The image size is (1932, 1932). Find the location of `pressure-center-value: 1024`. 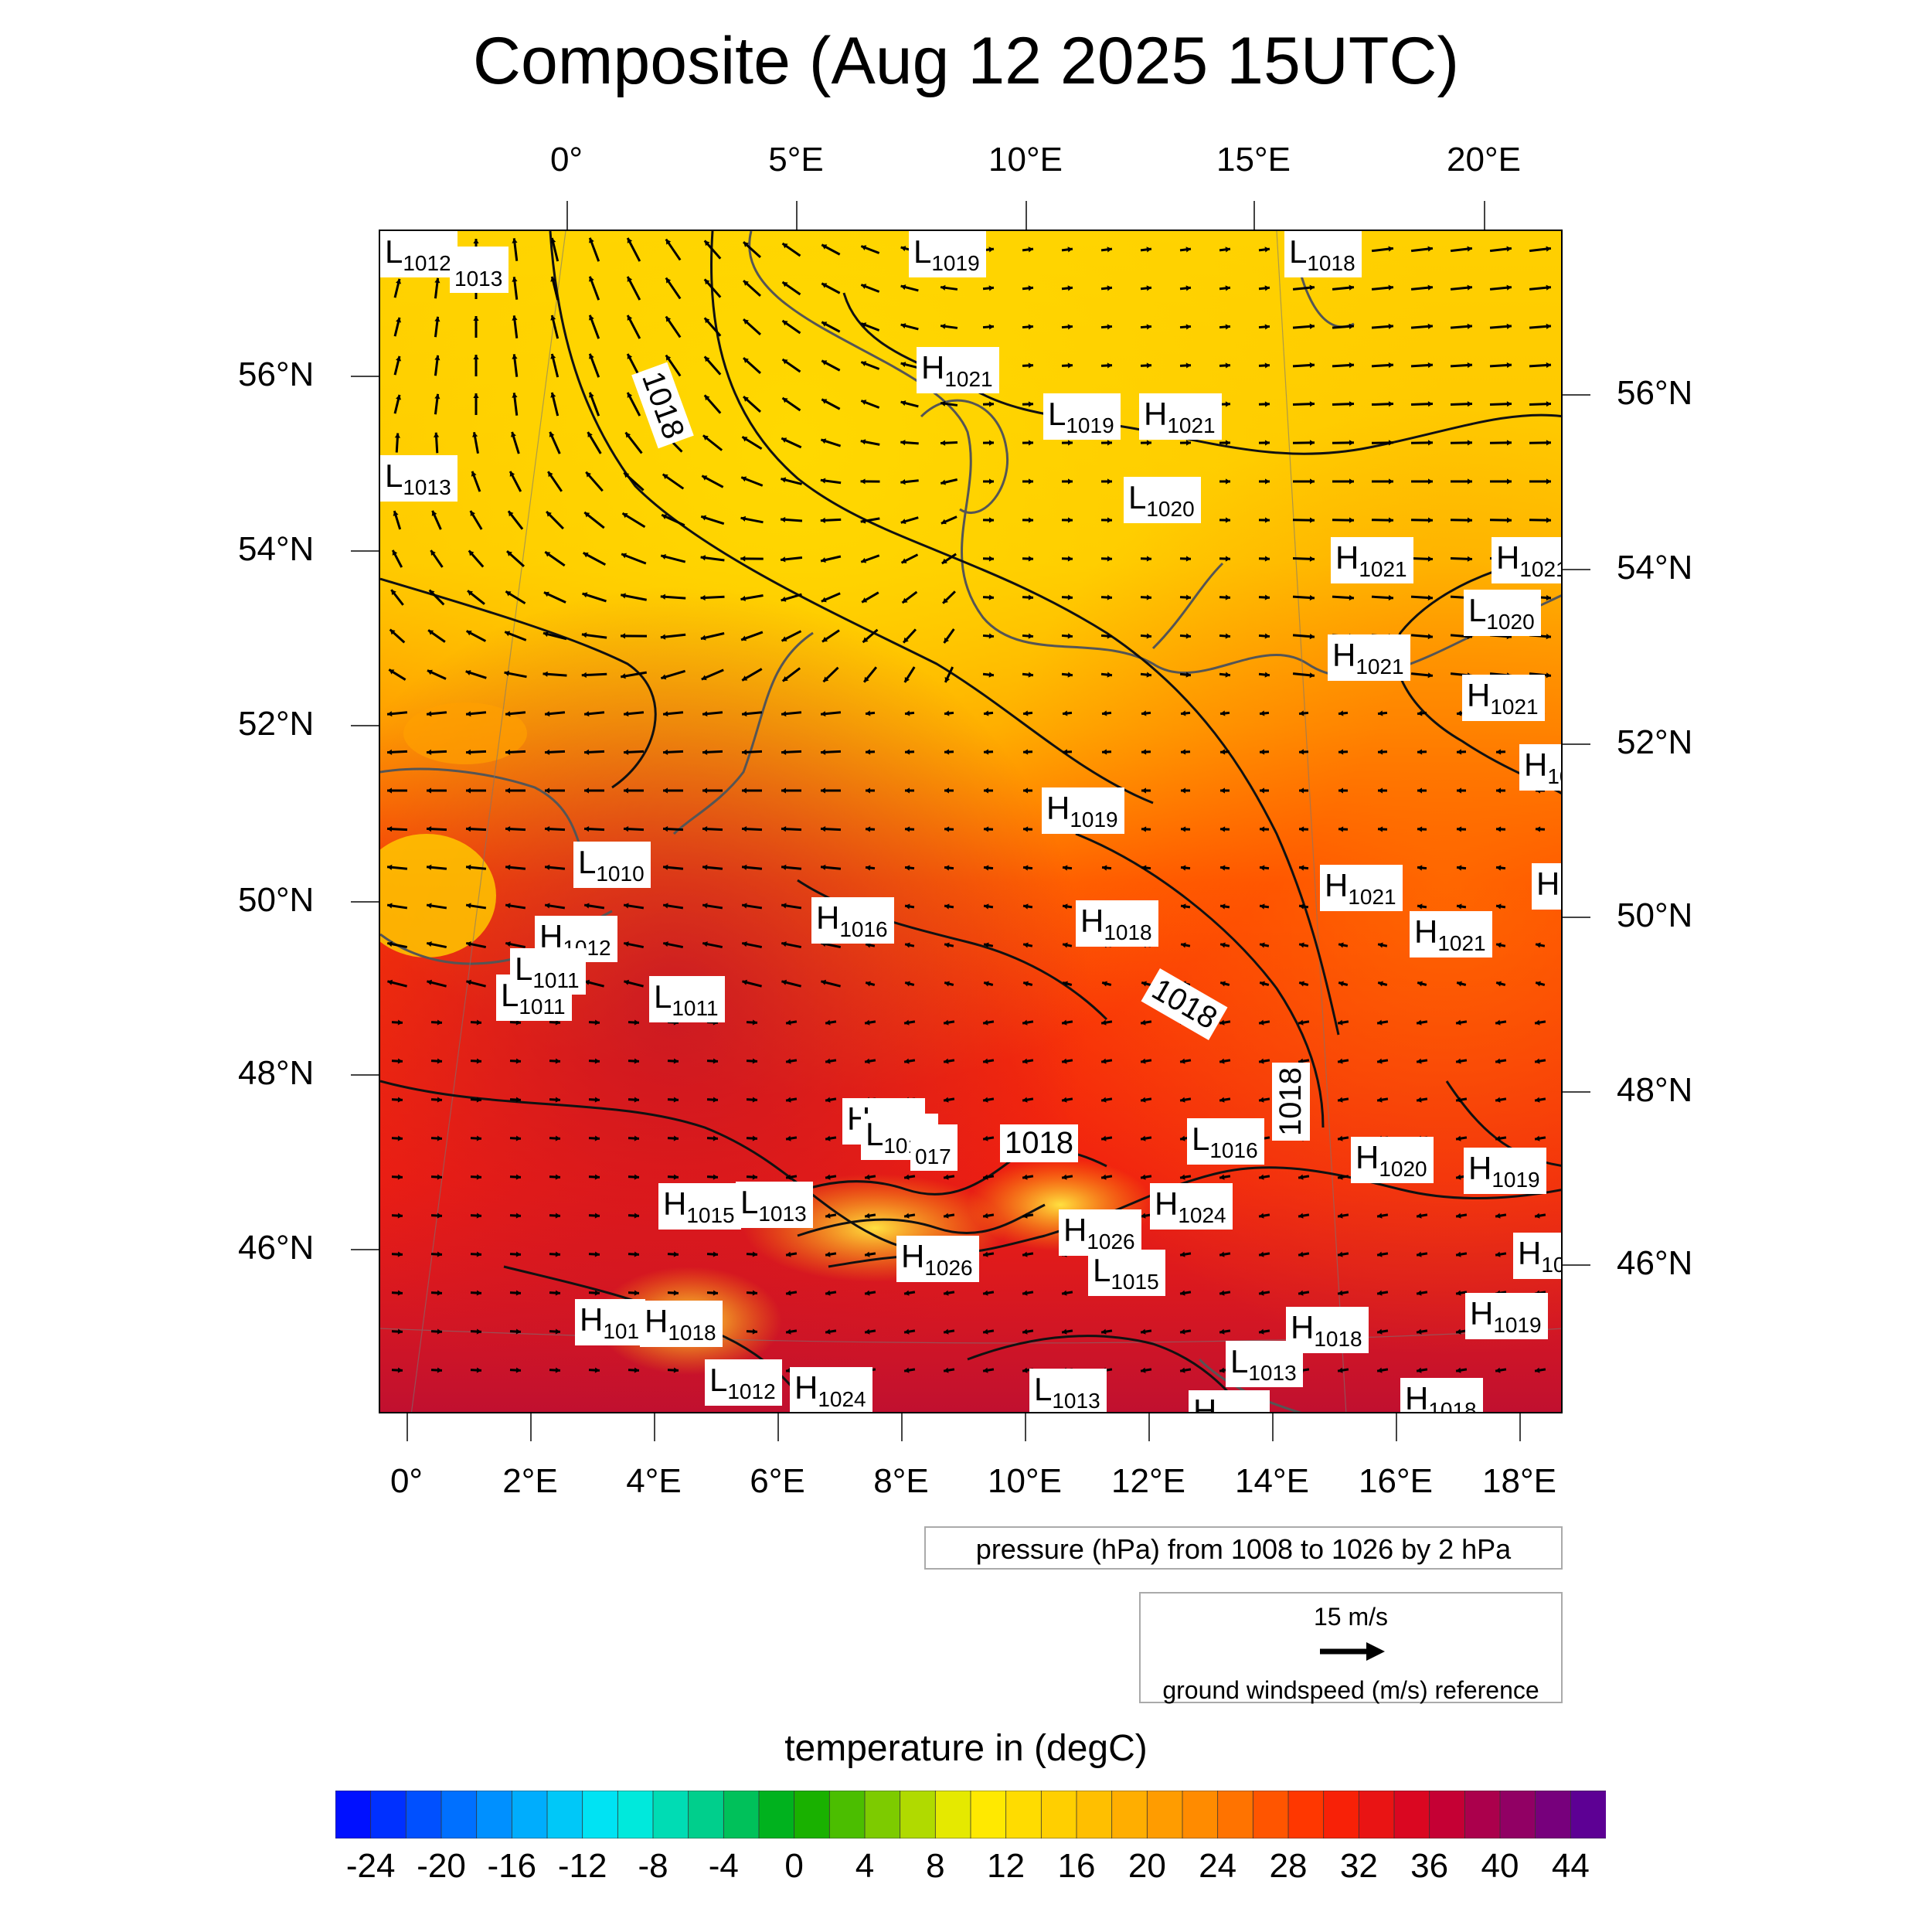

pressure-center-value: 1024 is located at coordinates (1202, 1215).